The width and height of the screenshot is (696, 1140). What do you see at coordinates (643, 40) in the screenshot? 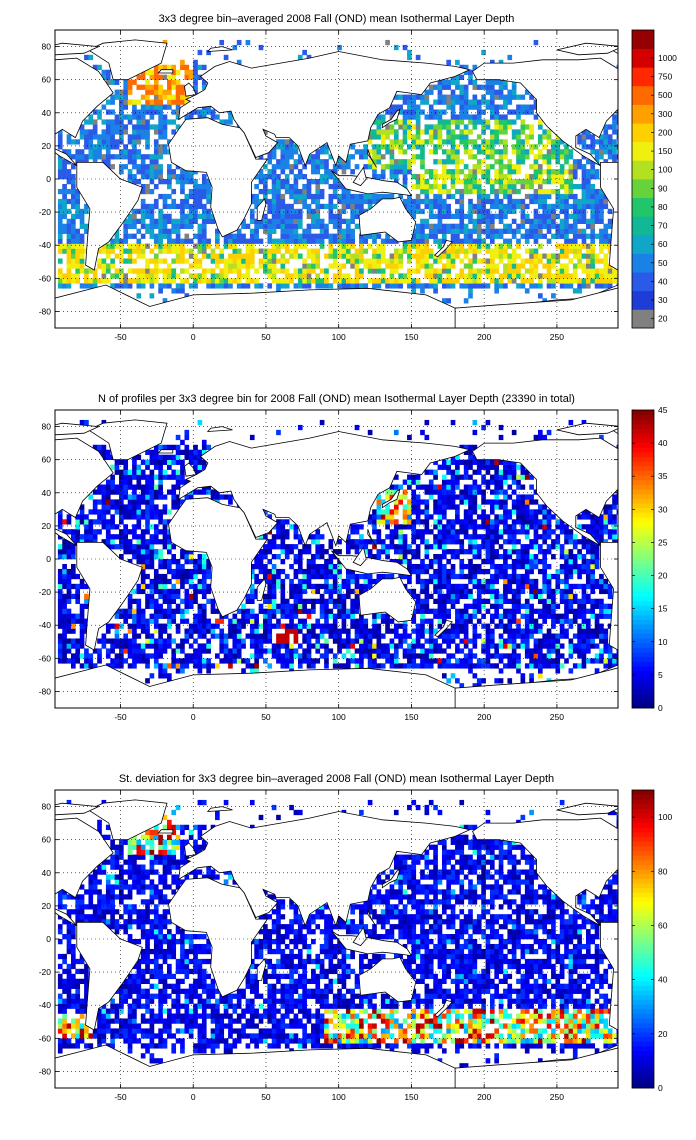
I see `colorbar-swatch` at bounding box center [643, 40].